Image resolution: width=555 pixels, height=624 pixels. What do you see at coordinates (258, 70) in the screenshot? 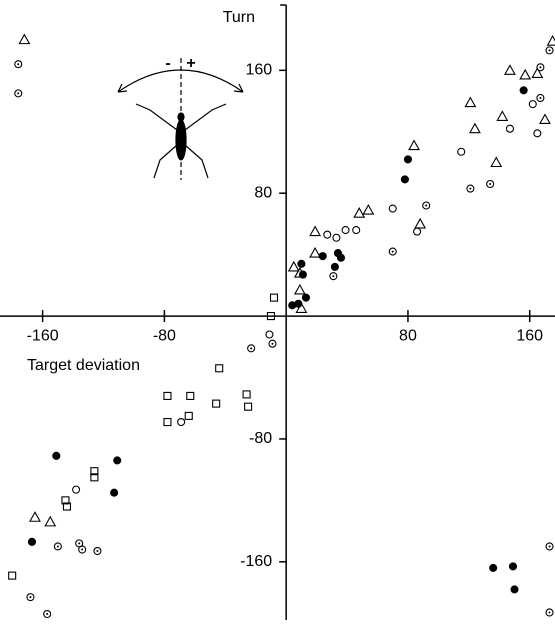
I see `y-tick-label: 160` at bounding box center [258, 70].